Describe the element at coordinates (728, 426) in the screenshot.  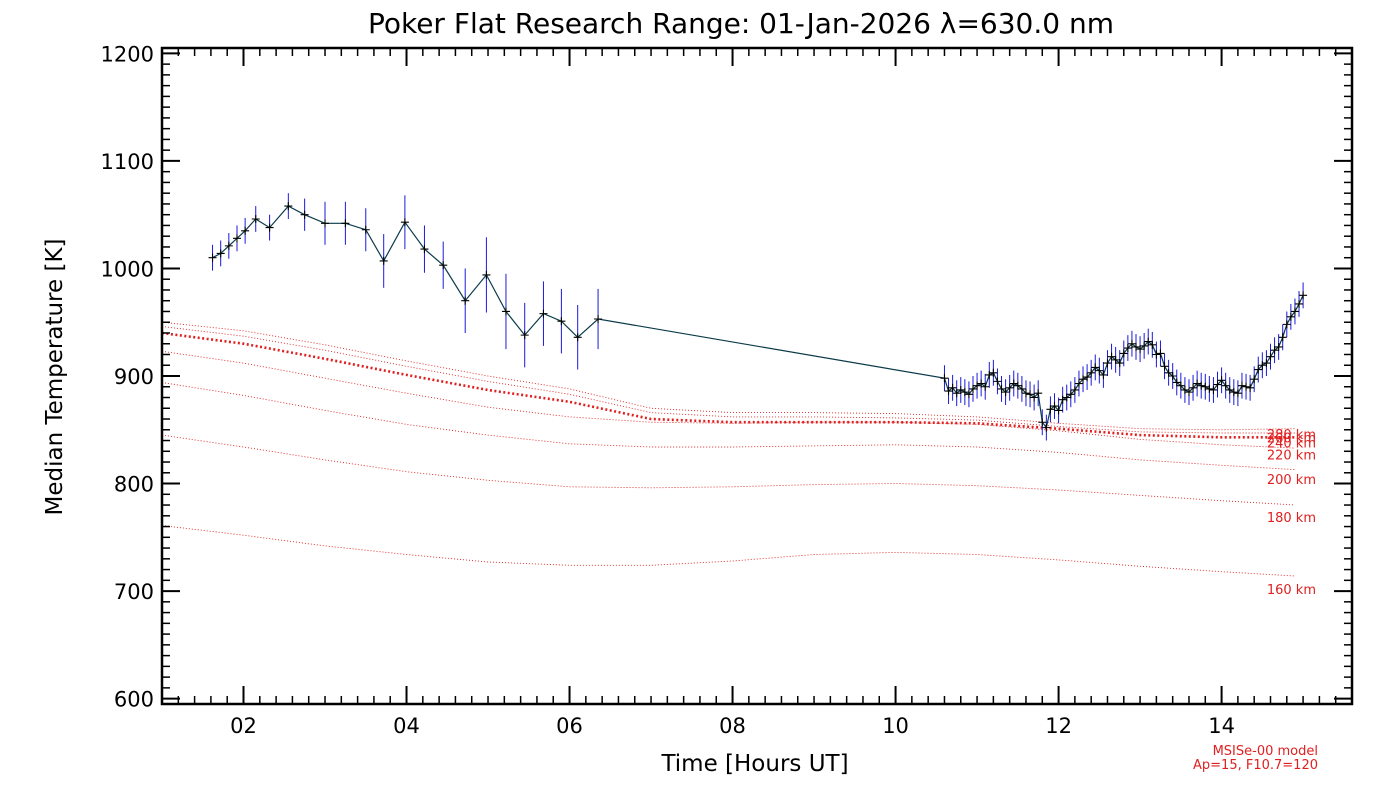
I see `model-curve-200-km` at that location.